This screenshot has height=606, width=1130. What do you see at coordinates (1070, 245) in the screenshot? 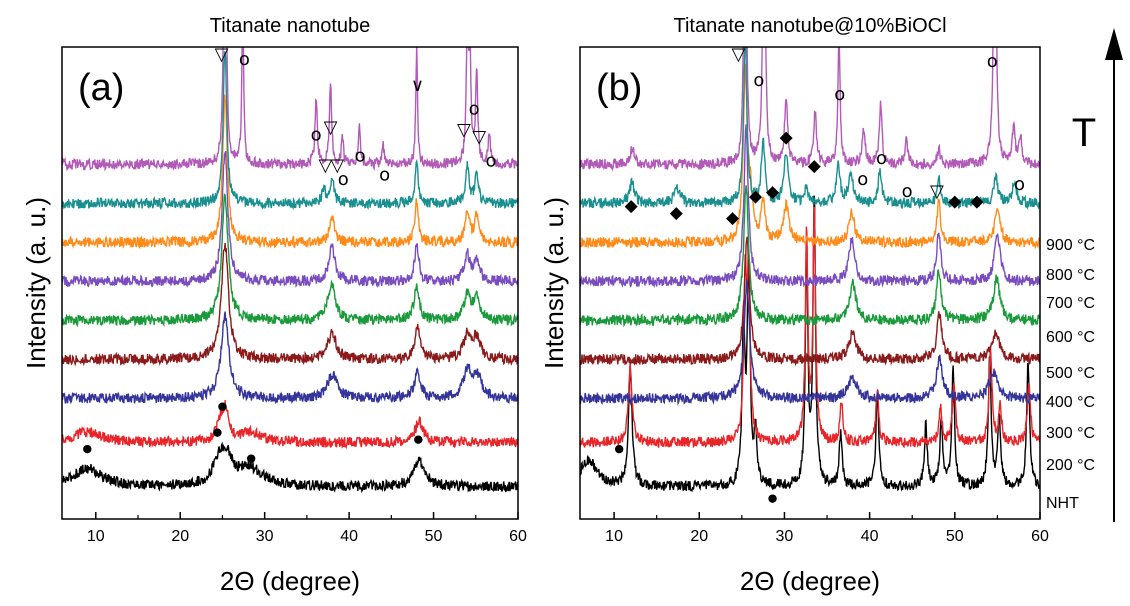
I see `sample-label-900: 900 °C` at bounding box center [1070, 245].